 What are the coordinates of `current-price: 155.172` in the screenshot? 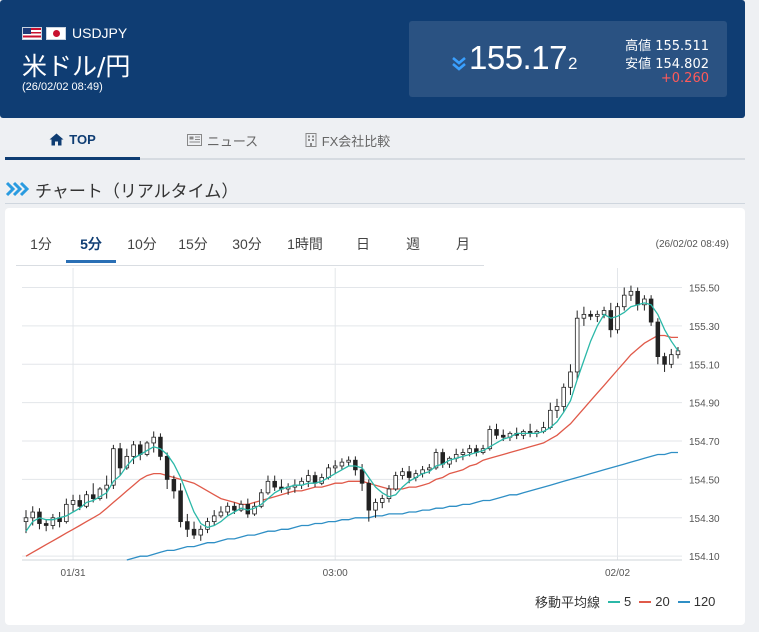 It's located at (523, 57).